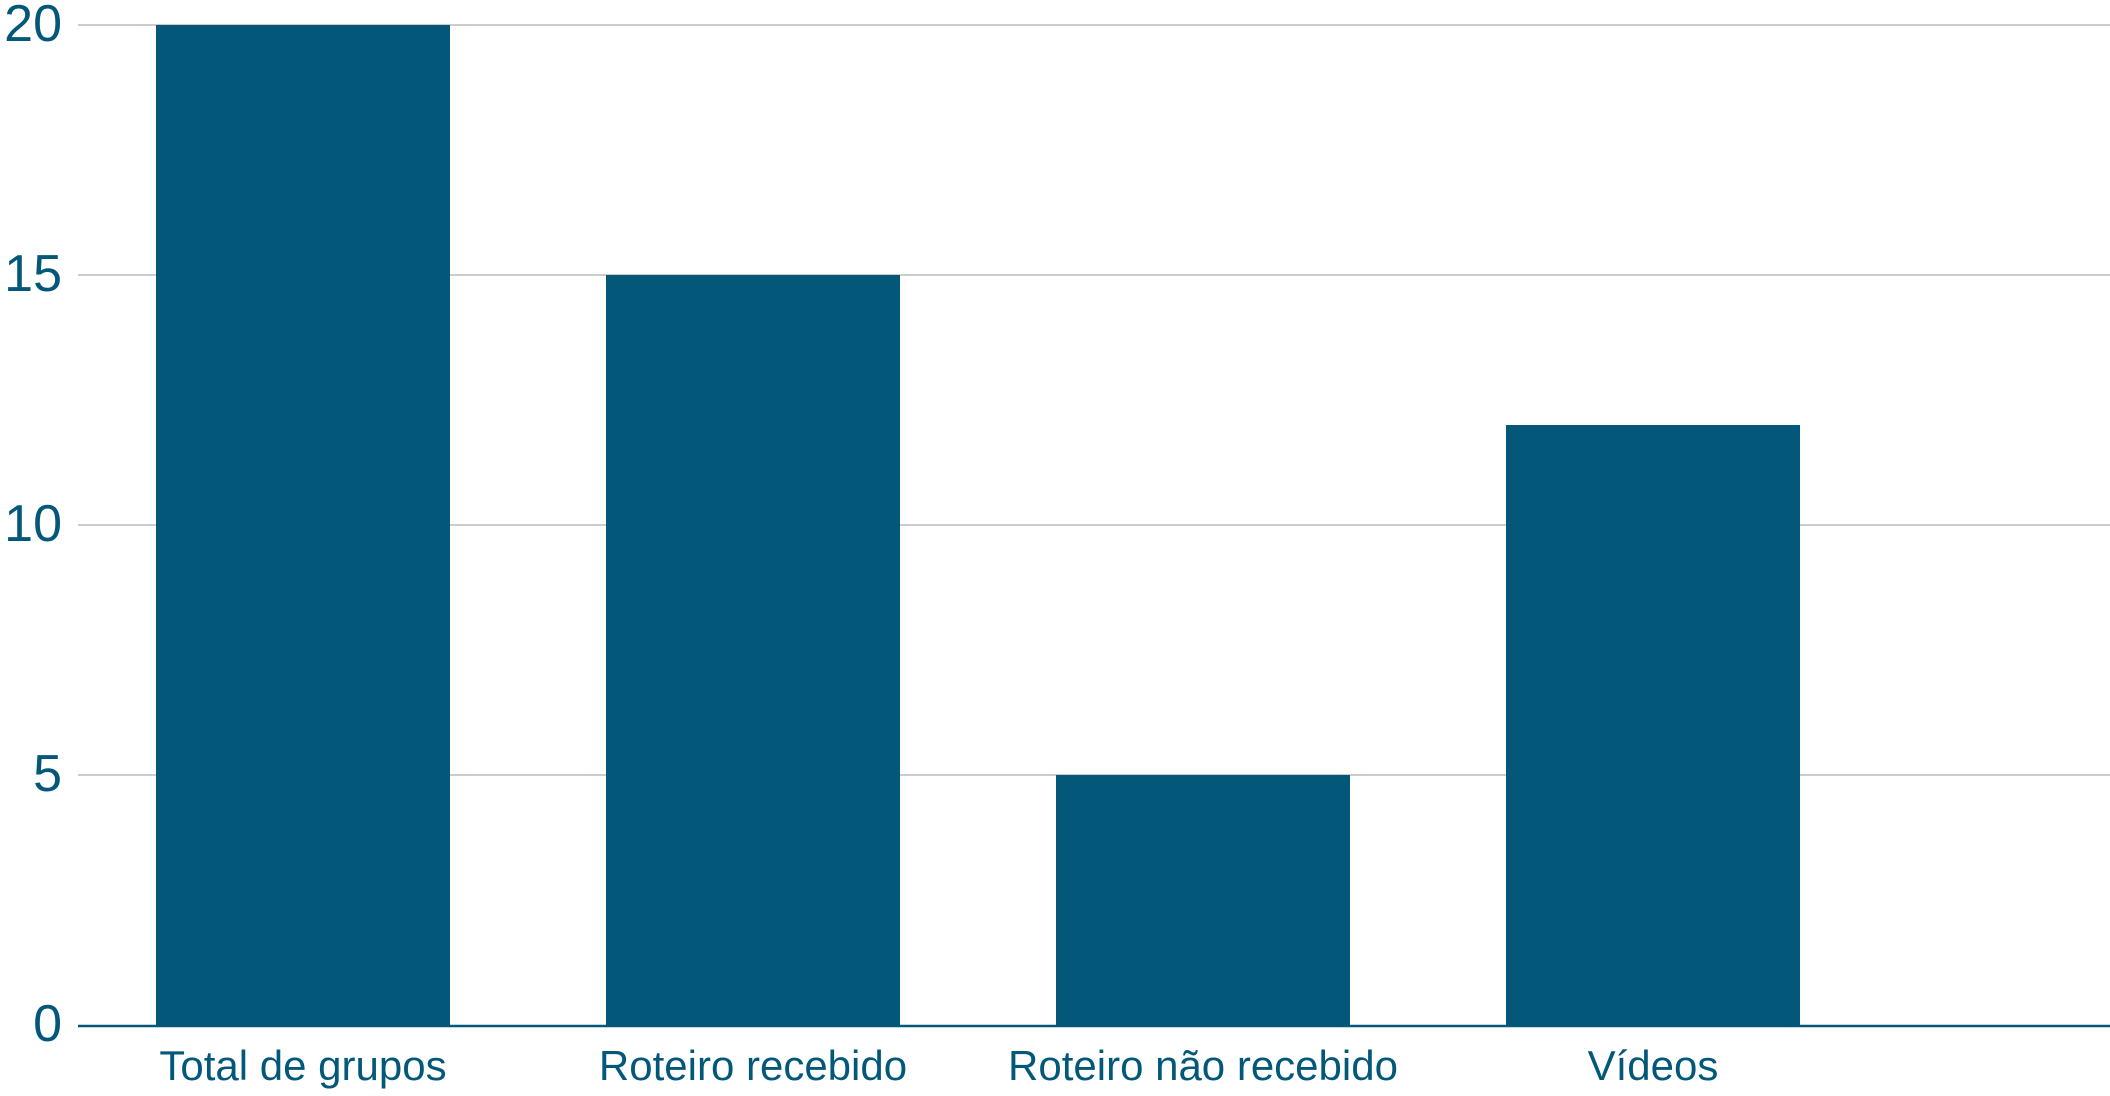 This screenshot has height=1096, width=2110. Describe the element at coordinates (47, 1024) in the screenshot. I see `y-tick-label: 0` at that location.